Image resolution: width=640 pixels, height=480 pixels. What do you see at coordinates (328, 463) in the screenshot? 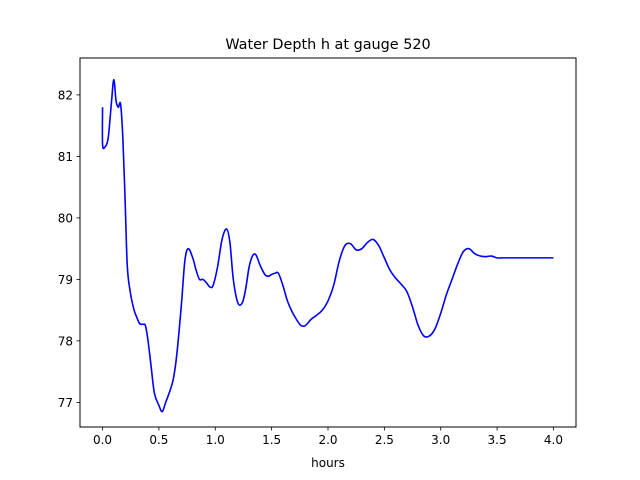
I see `x-axis-label: hours` at bounding box center [328, 463].